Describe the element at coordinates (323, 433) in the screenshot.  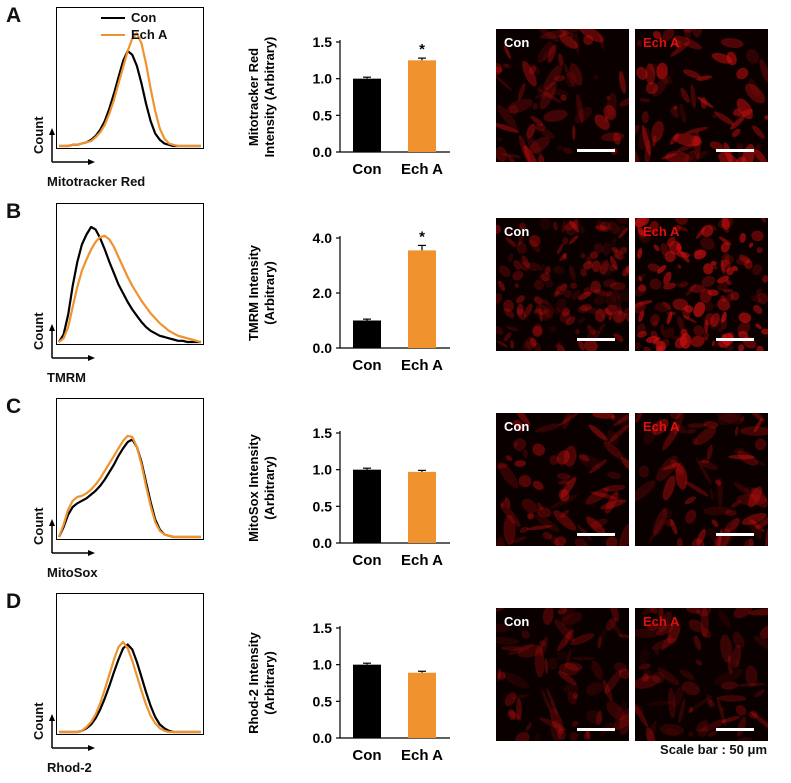
I see `y-tick-label: 1.5` at that location.